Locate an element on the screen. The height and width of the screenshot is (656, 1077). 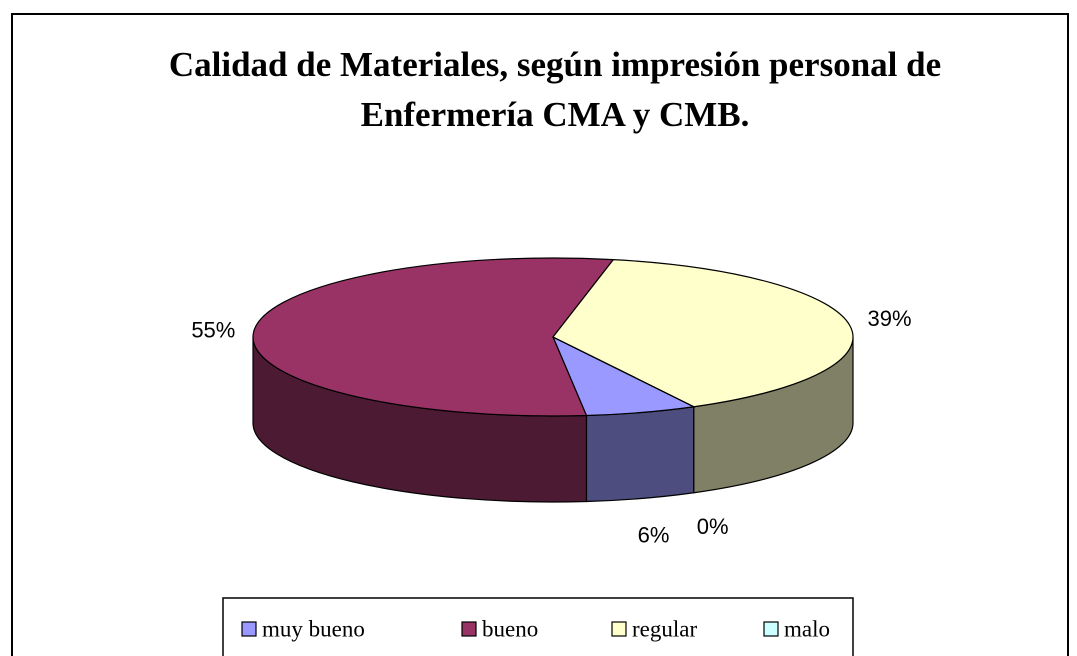
legend-label: bueno is located at coordinates (510, 628).